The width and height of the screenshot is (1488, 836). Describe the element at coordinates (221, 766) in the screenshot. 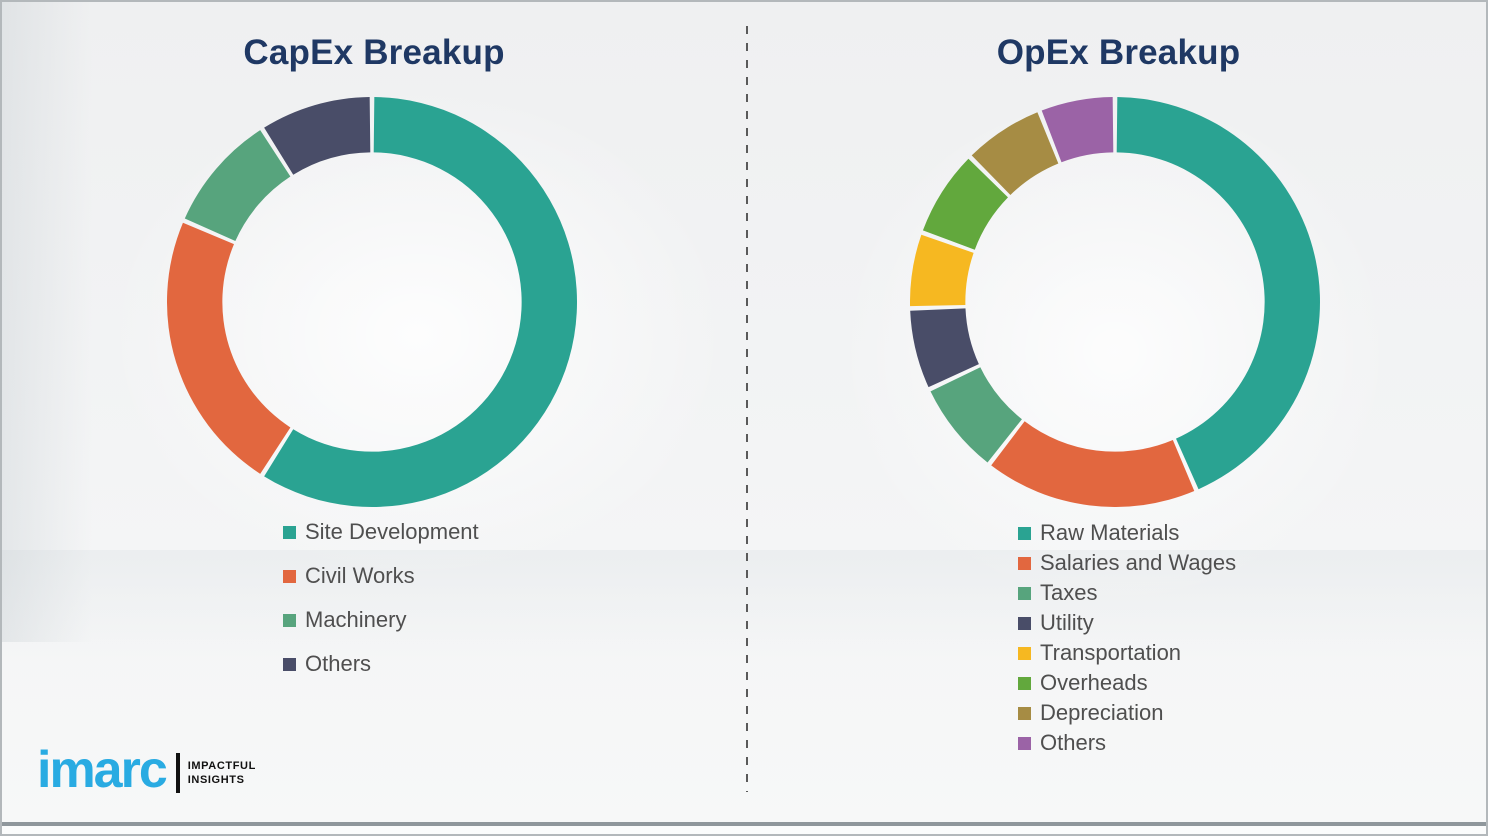

I see `tagline-line-1: IMPACTFUL` at that location.